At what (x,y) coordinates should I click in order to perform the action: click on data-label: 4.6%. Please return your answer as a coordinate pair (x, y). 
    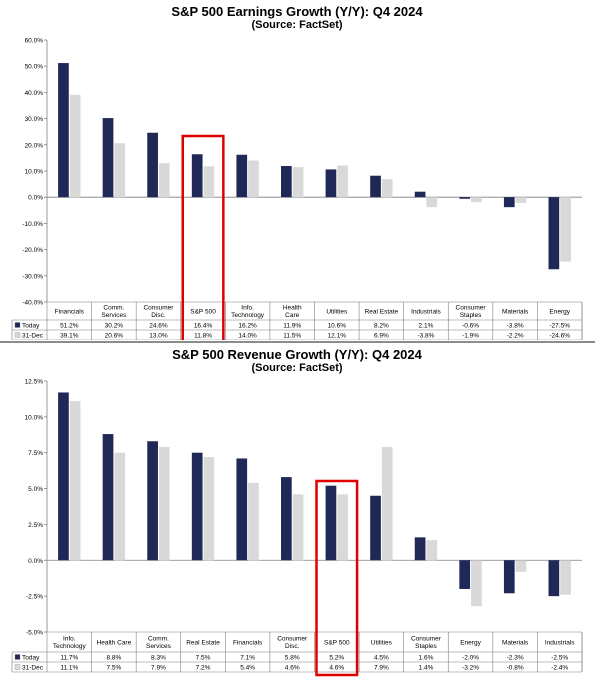
    Looking at the image, I should click on (292, 668).